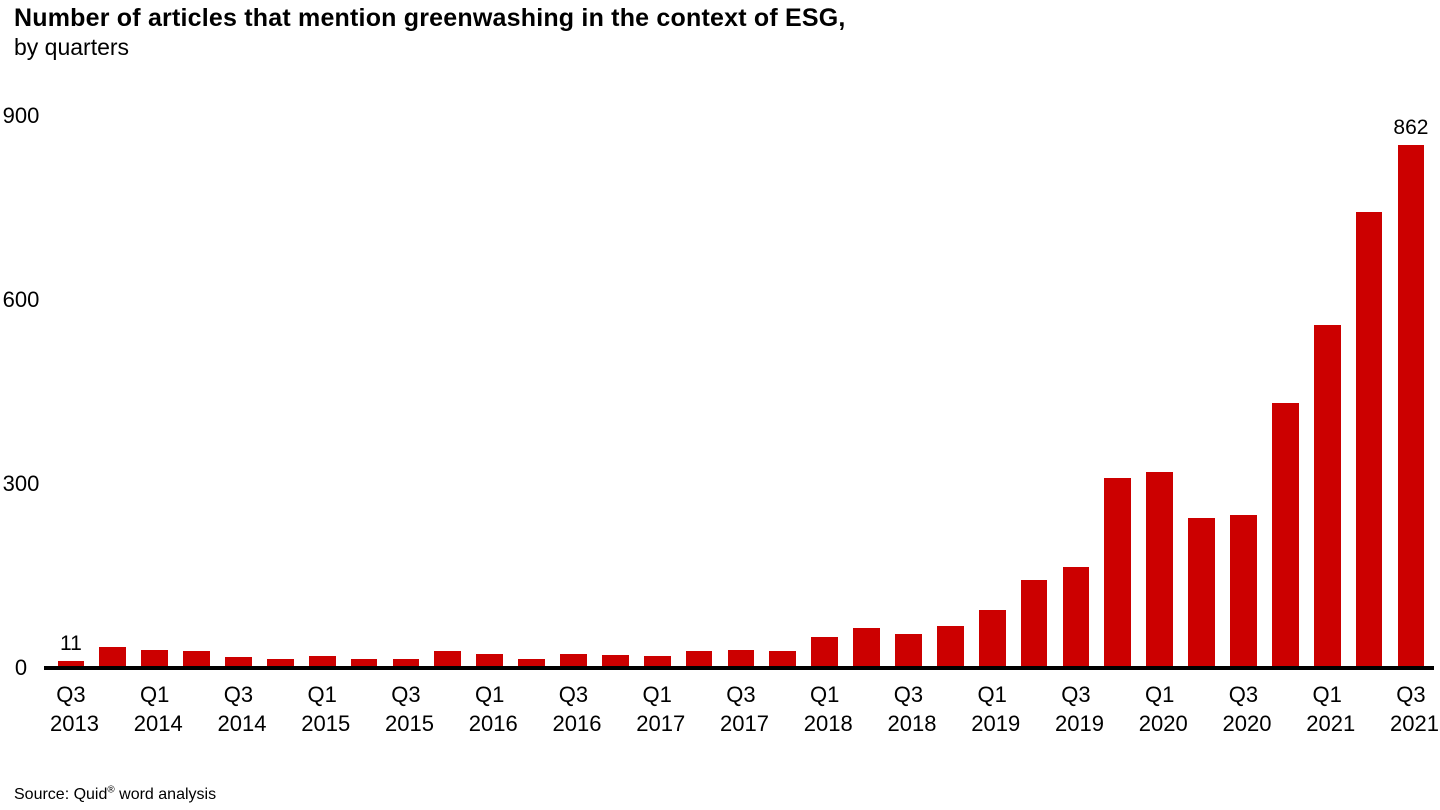 Image resolution: width=1440 pixels, height=810 pixels. I want to click on x-tick-label: Q3 2021, so click(1414, 709).